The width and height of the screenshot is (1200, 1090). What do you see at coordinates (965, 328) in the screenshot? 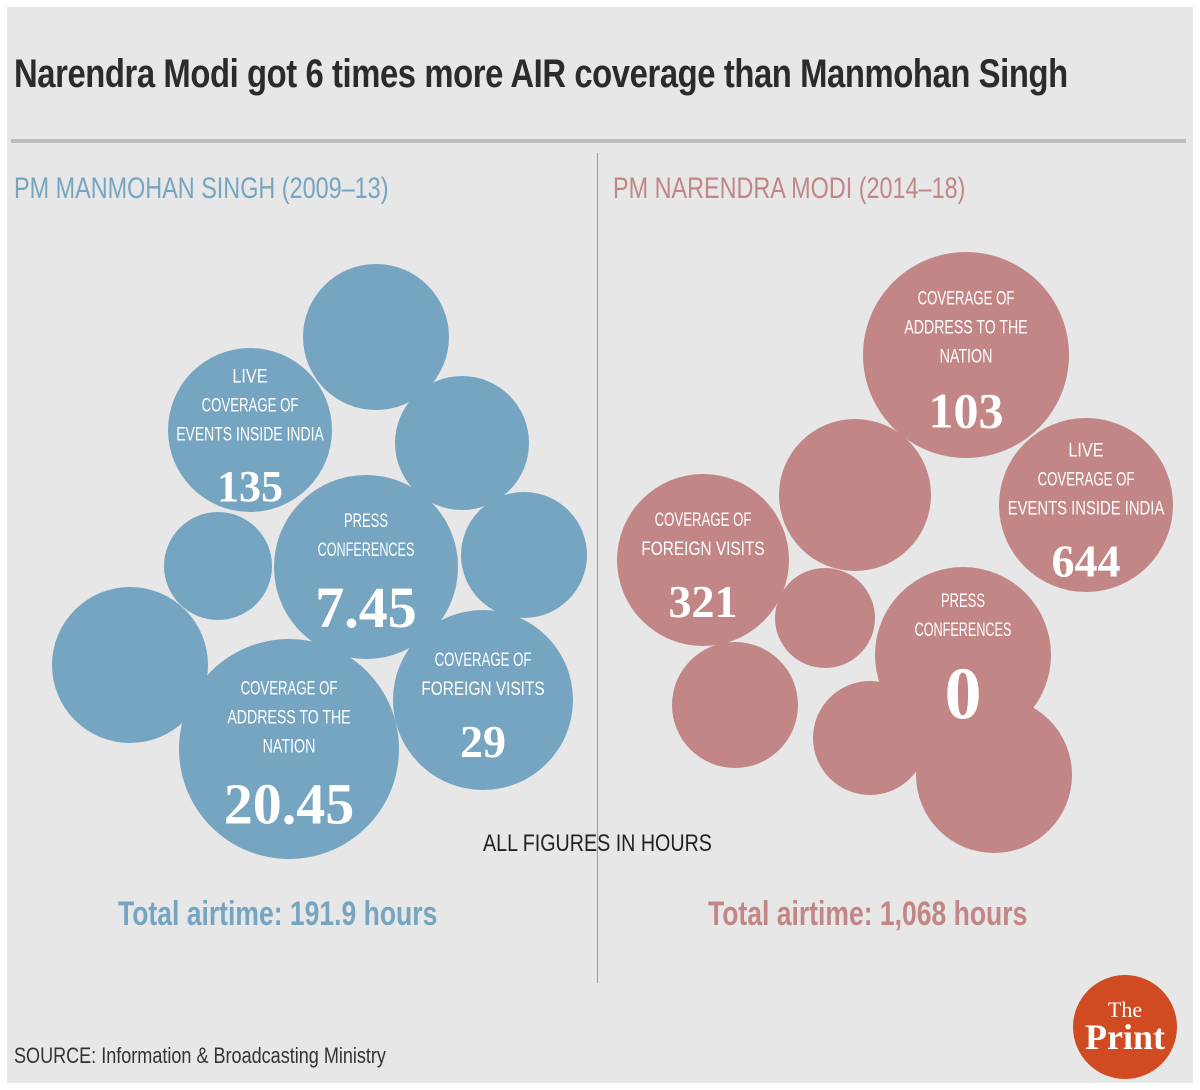
I see `modi-bubble-label: ADDRESS TO THE` at bounding box center [965, 328].